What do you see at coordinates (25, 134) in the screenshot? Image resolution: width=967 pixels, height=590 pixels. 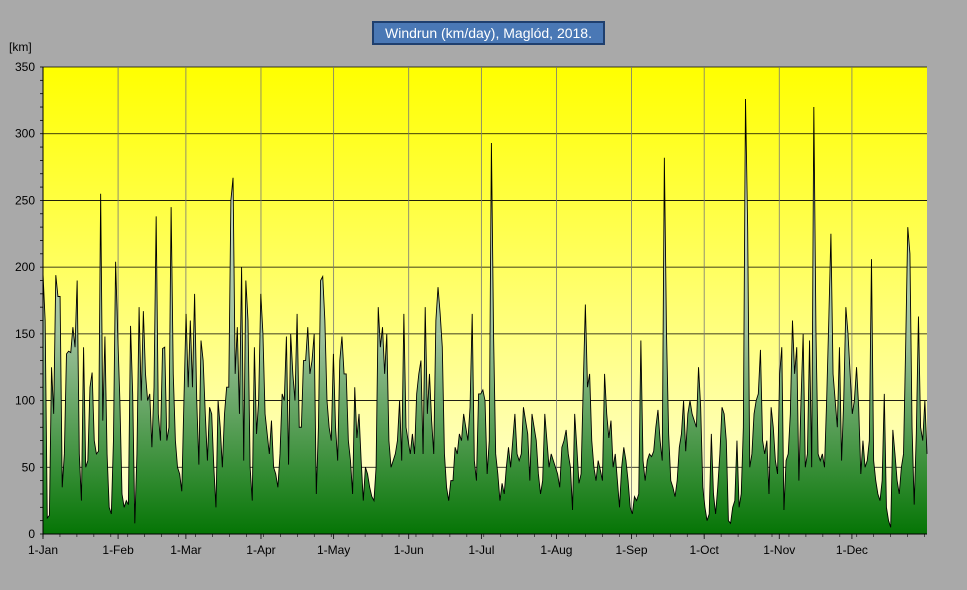 I see `y-tick-label: 300` at bounding box center [25, 134].